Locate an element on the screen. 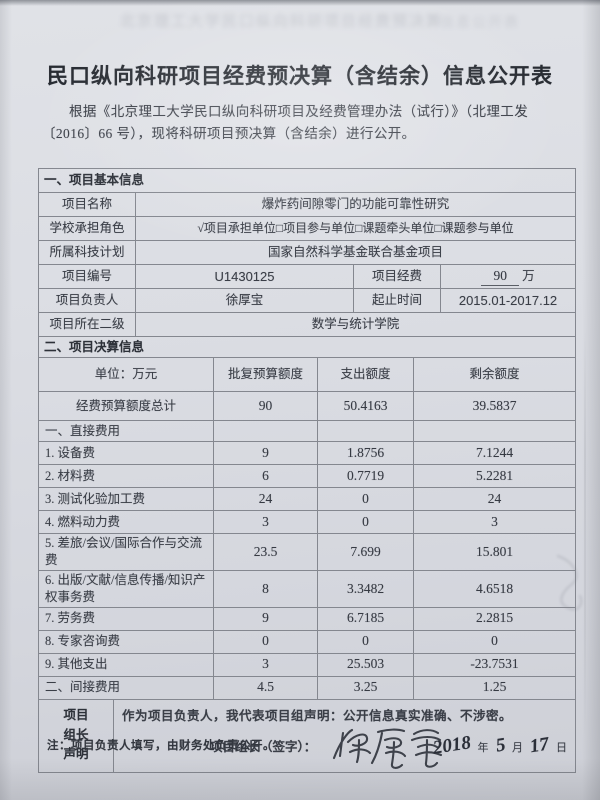  side-label-line: 组长 is located at coordinates (76, 734).